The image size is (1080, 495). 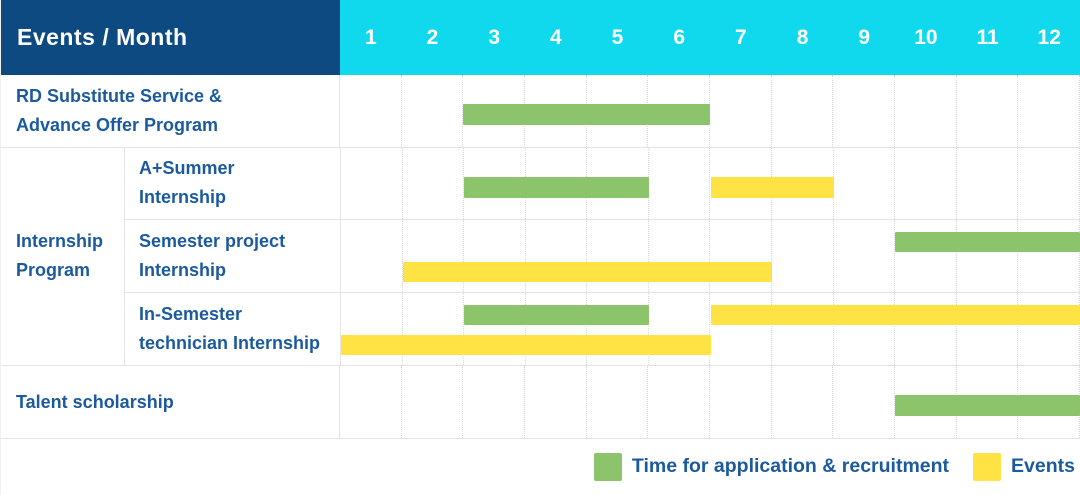 What do you see at coordinates (170, 402) in the screenshot?
I see `row-label: Talent scholarship` at bounding box center [170, 402].